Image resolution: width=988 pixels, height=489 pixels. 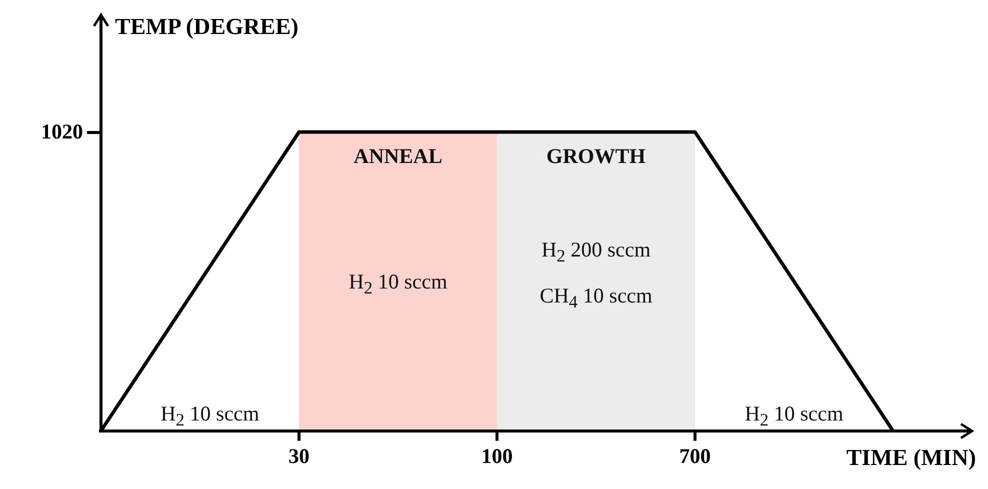 What do you see at coordinates (911, 457) in the screenshot?
I see `x-axis-title: TIME (MIN)` at bounding box center [911, 457].